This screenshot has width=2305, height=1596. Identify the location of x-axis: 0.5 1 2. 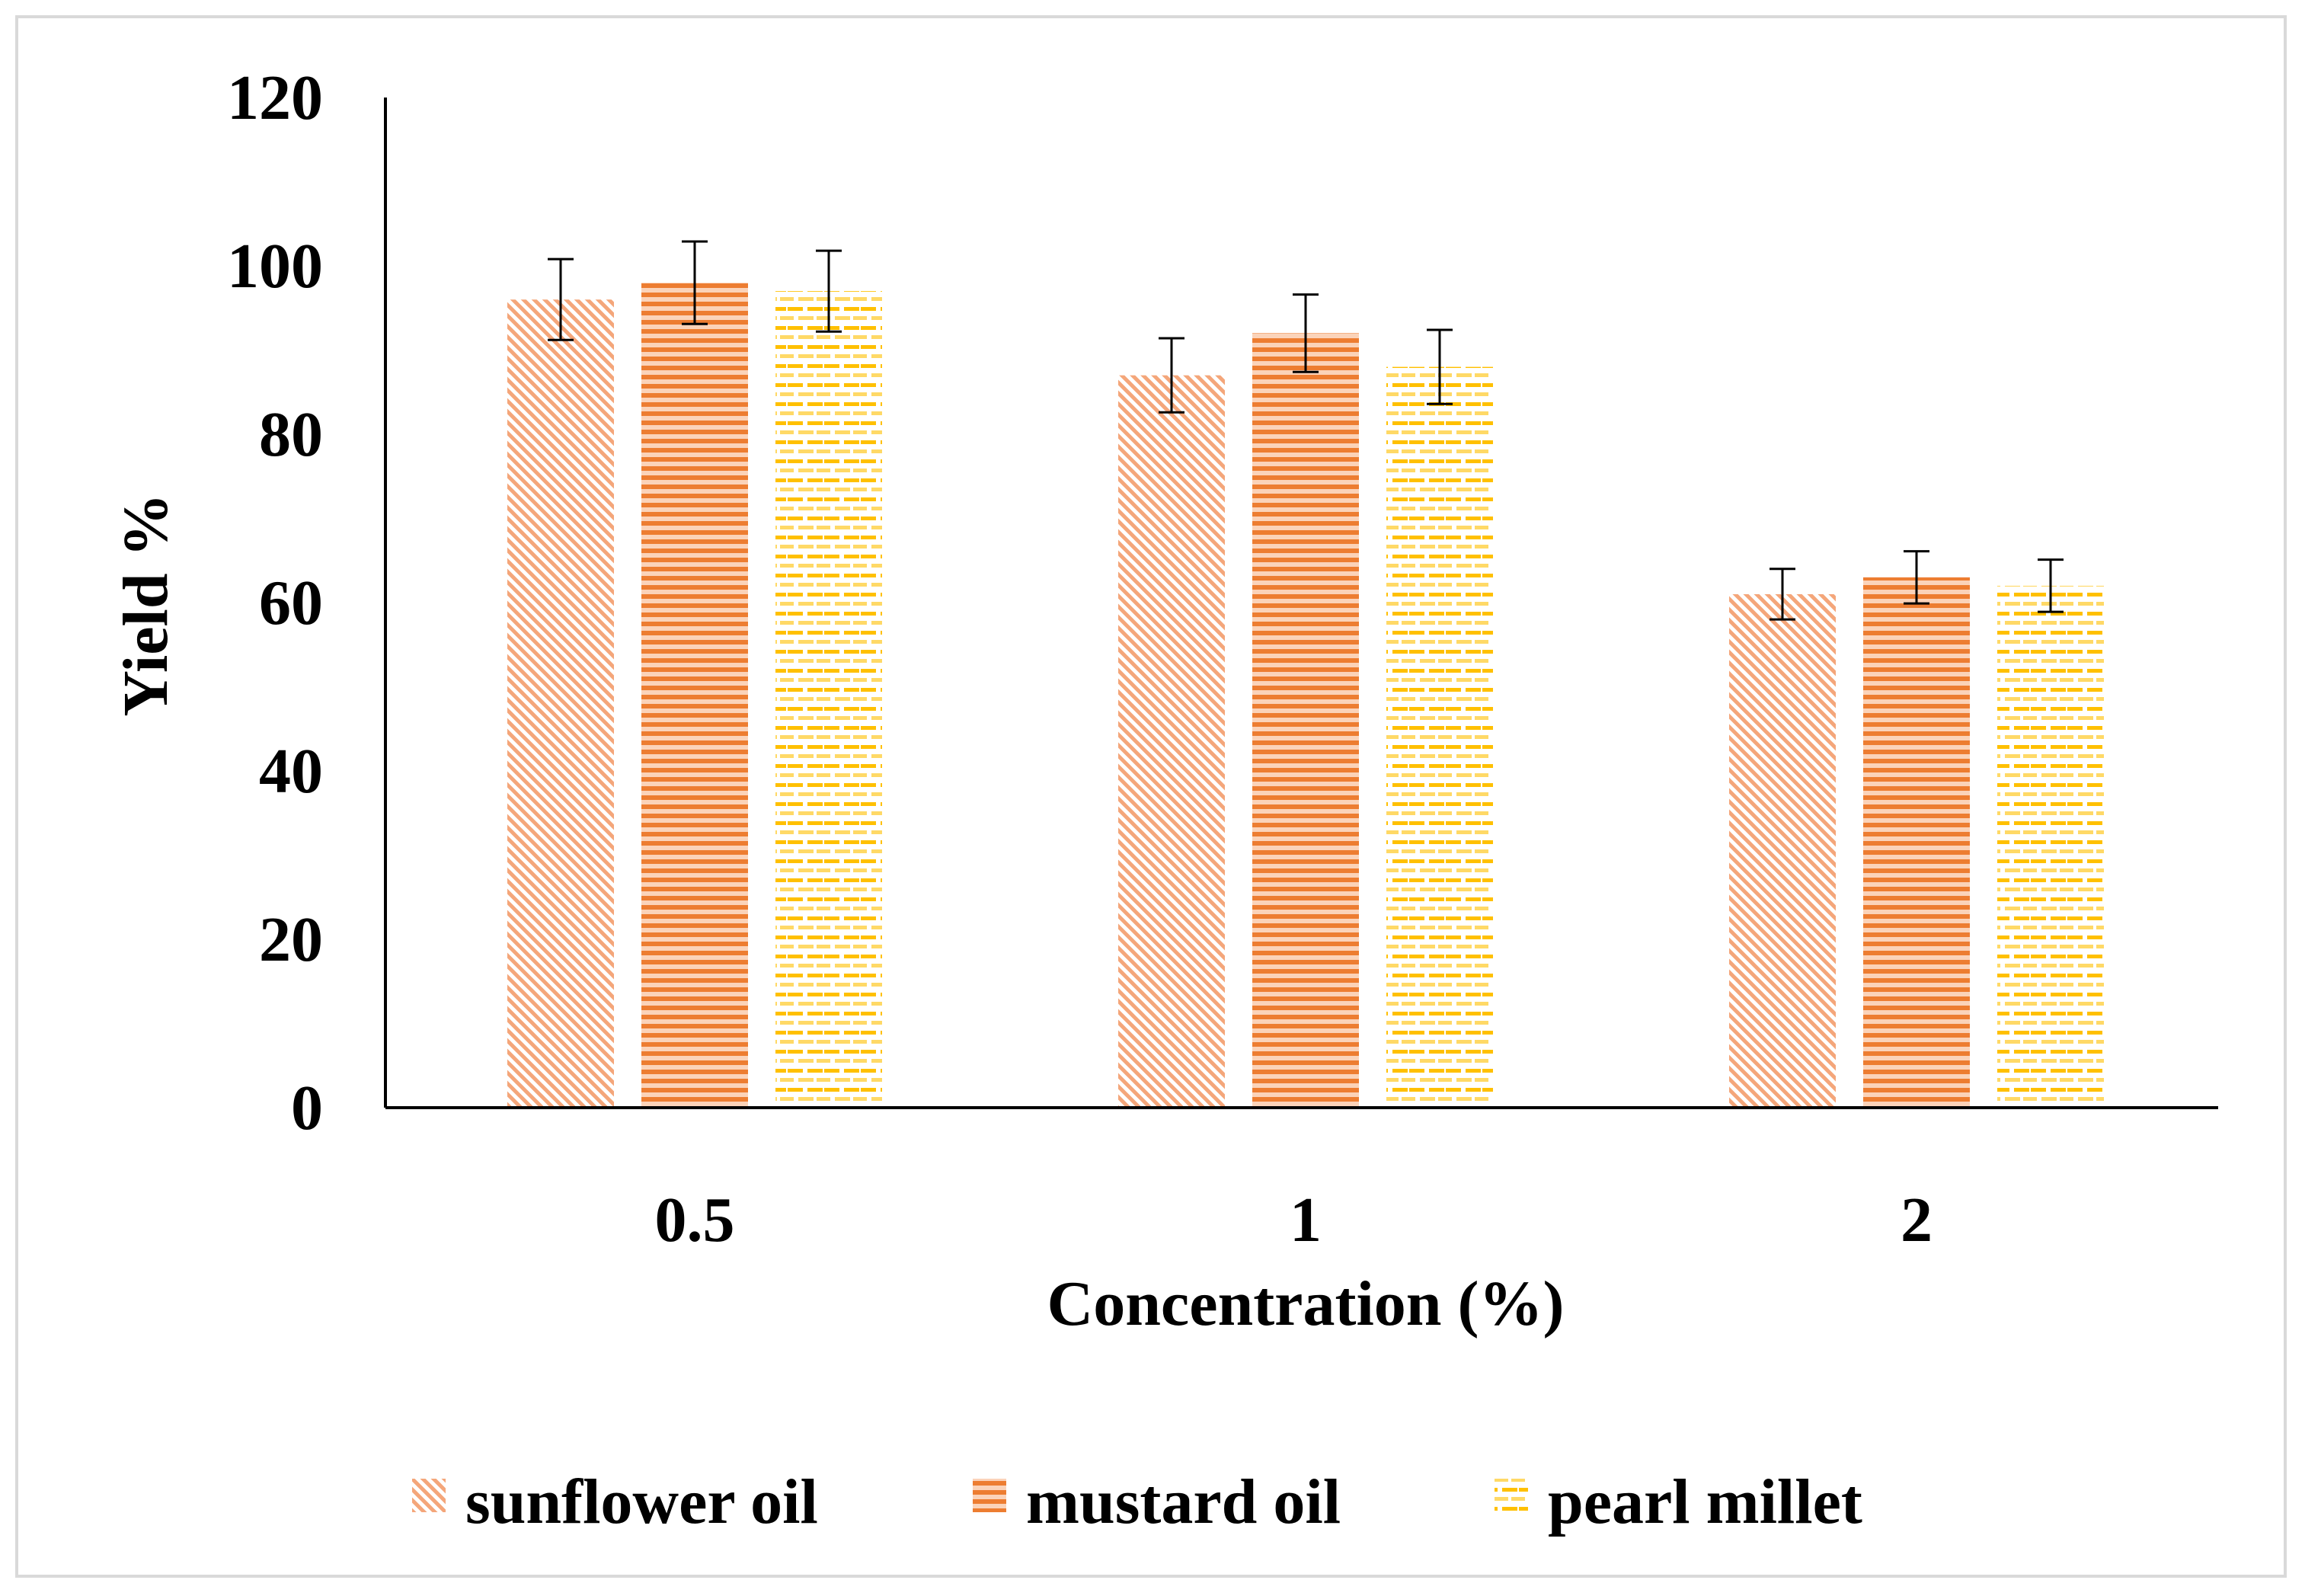
(1301, 1180).